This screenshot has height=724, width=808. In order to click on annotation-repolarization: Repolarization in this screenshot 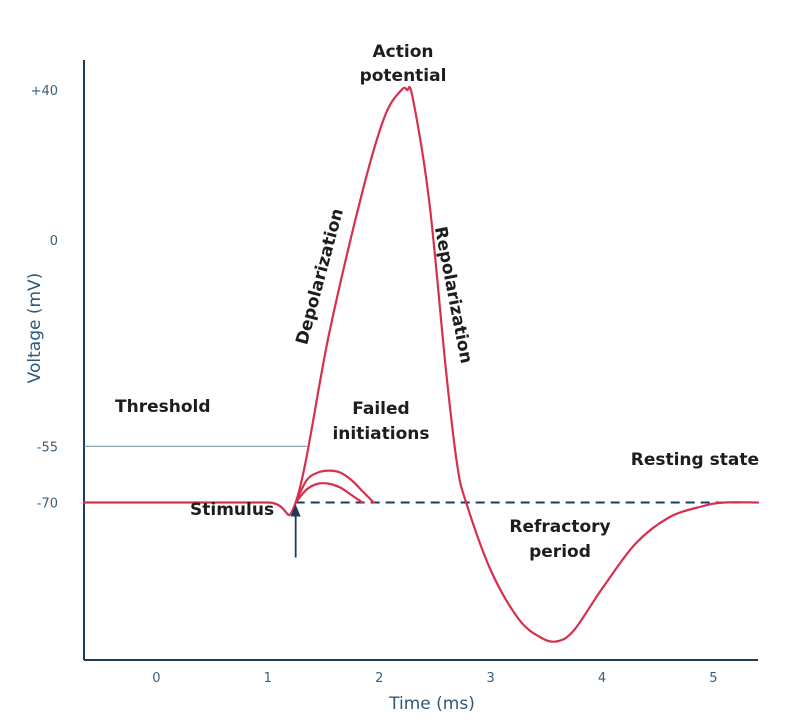, I will do `click(453, 295)`.